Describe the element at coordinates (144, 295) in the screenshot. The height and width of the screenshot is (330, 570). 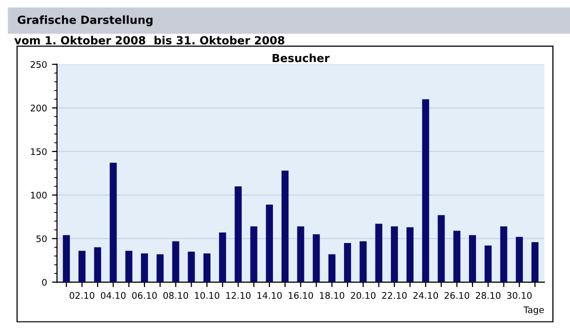
I see `x-tick-label: 06.10` at that location.